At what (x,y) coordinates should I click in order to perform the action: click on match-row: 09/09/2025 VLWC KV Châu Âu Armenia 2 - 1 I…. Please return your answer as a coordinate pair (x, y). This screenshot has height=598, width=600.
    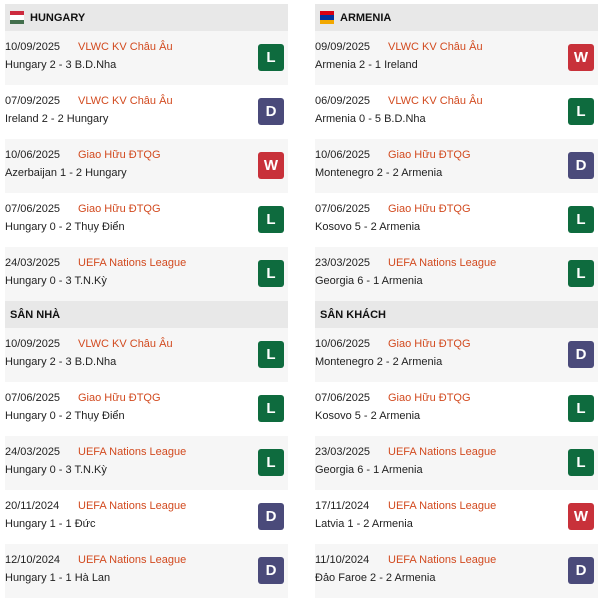
    Looking at the image, I should click on (456, 58).